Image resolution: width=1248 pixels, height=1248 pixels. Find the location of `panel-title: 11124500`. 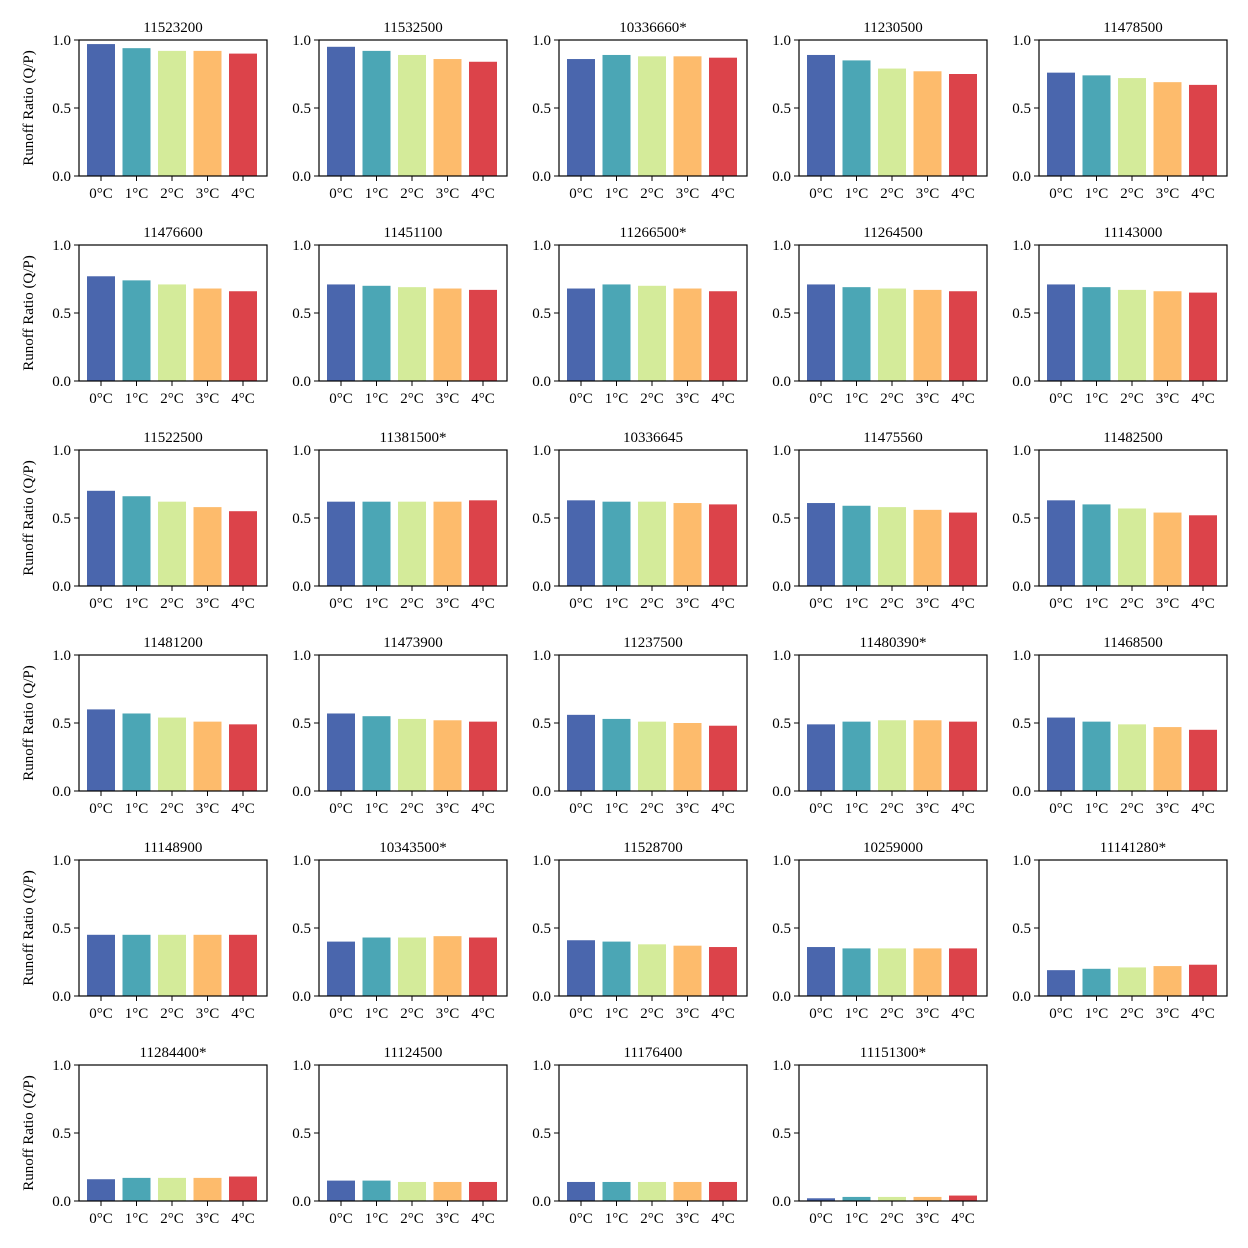

panel-title: 11124500 is located at coordinates (413, 1053).